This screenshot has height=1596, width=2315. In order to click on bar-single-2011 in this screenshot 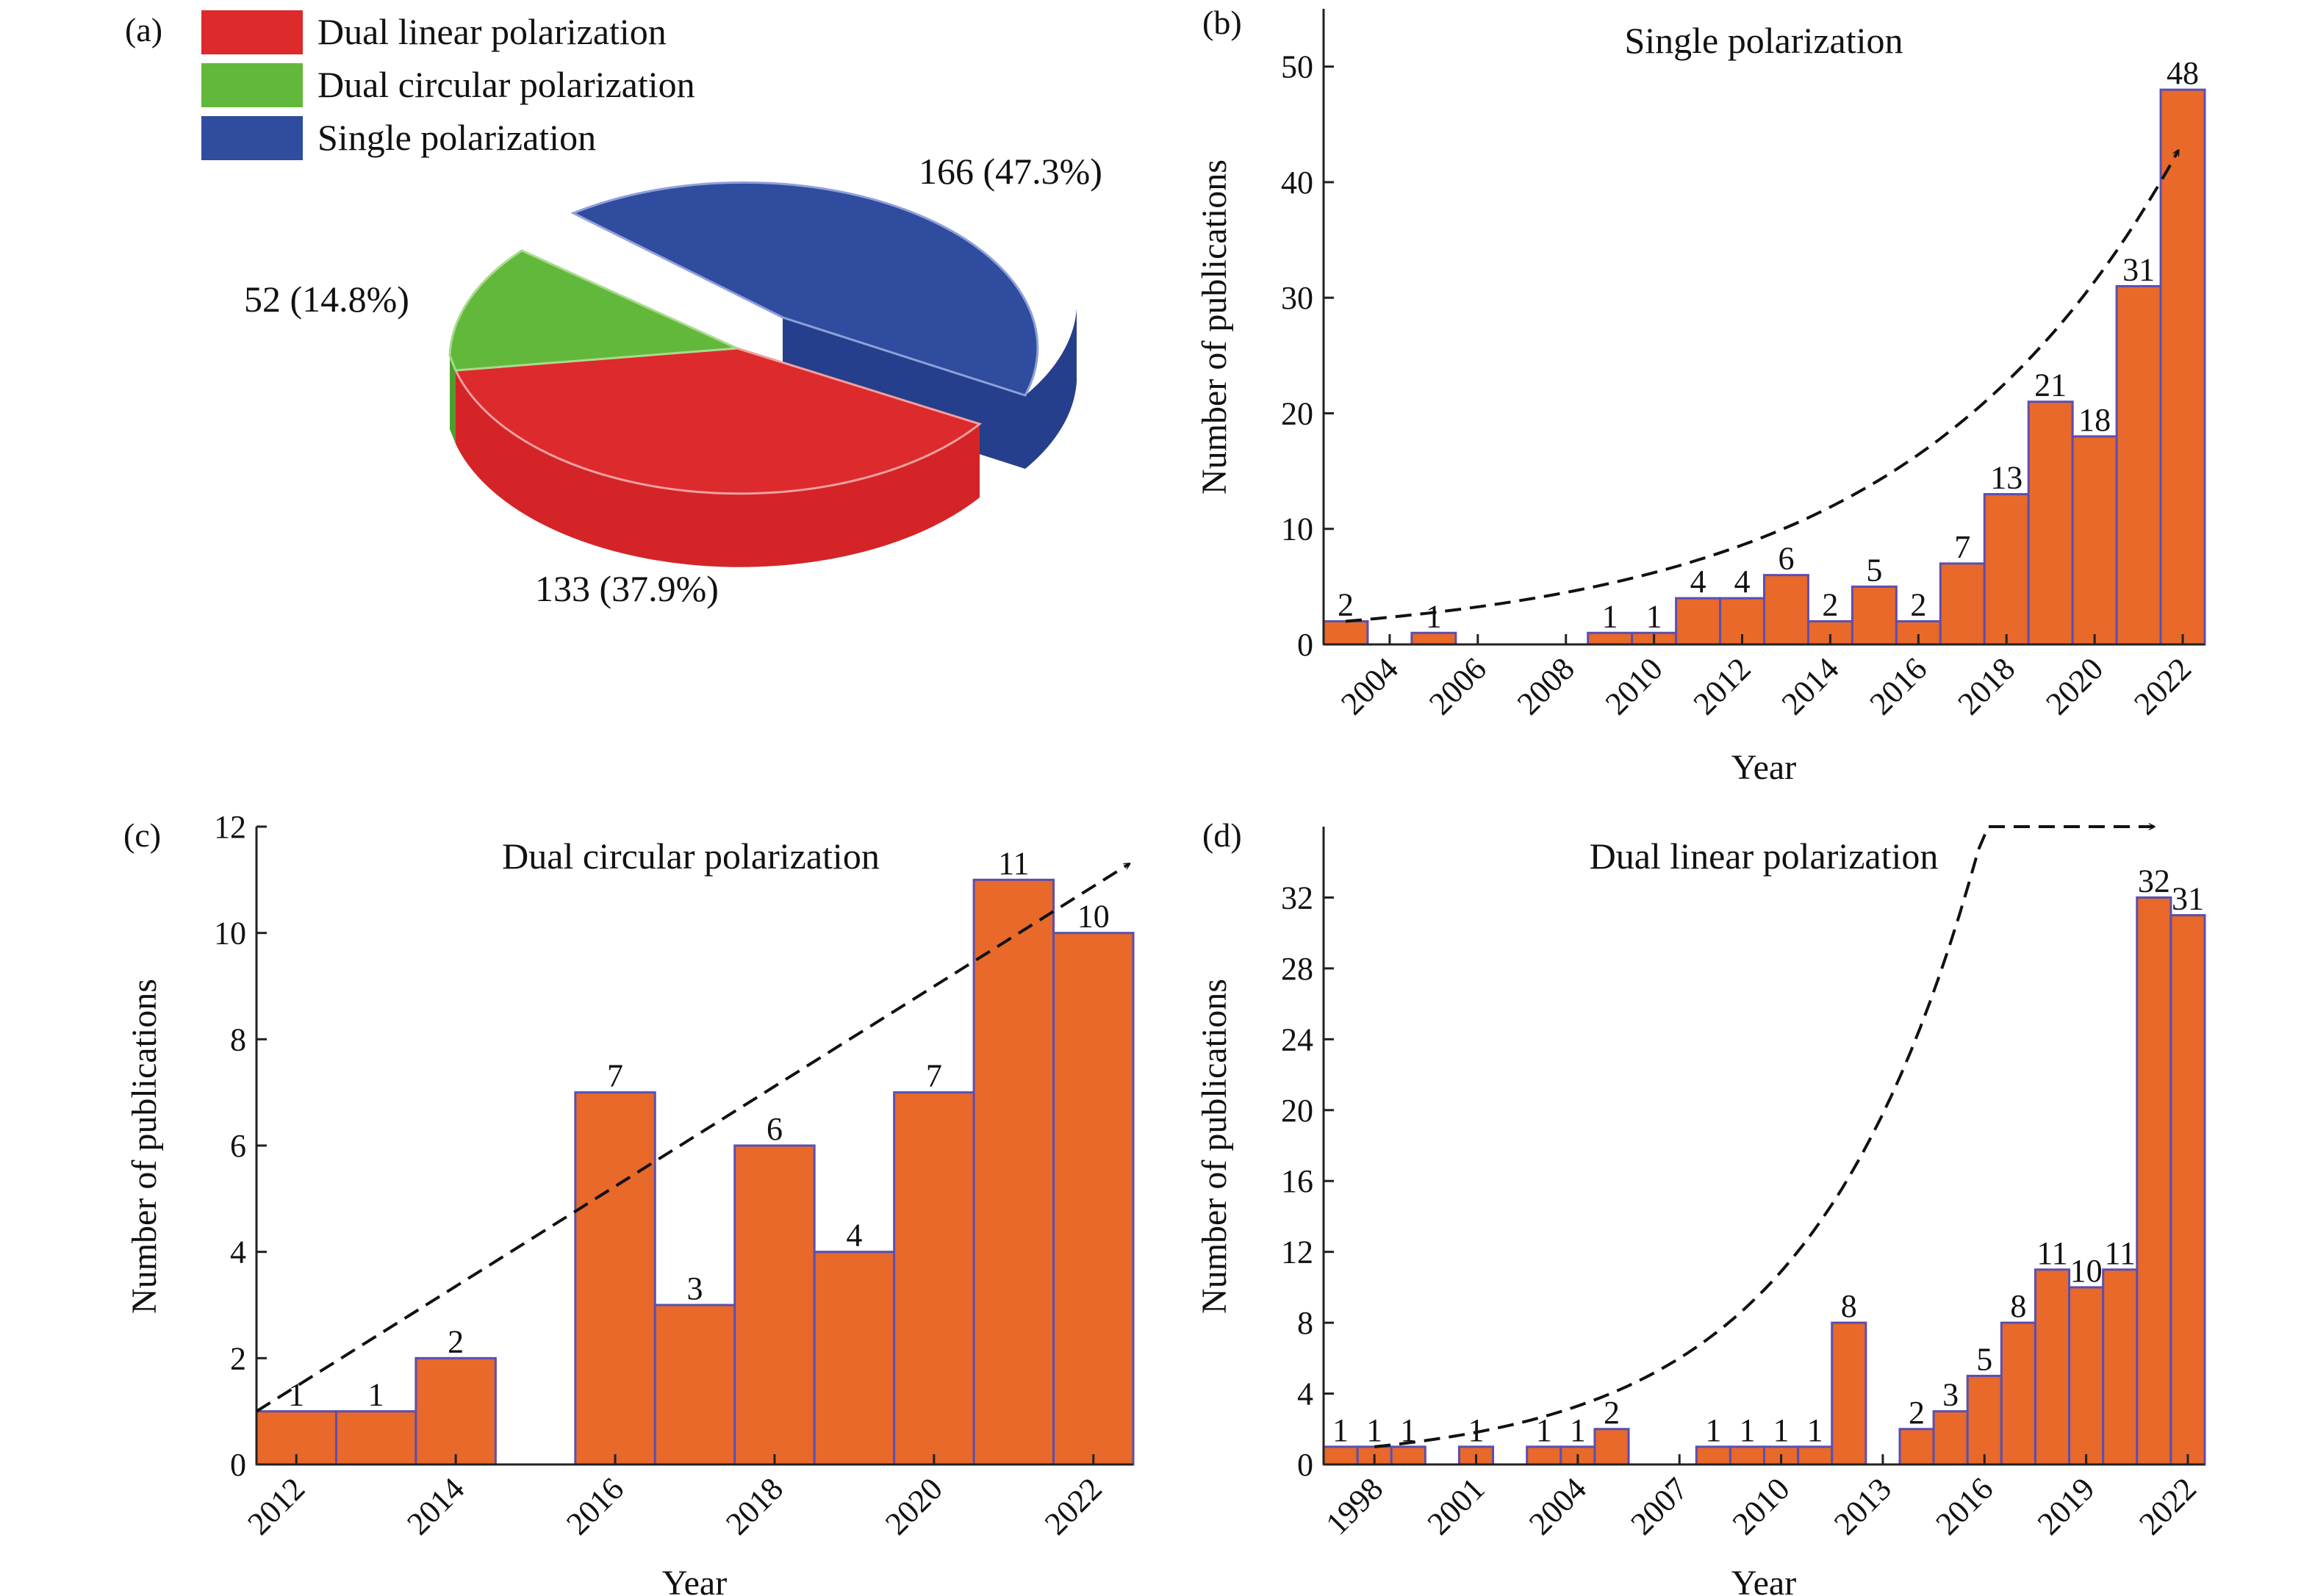, I will do `click(1699, 621)`.